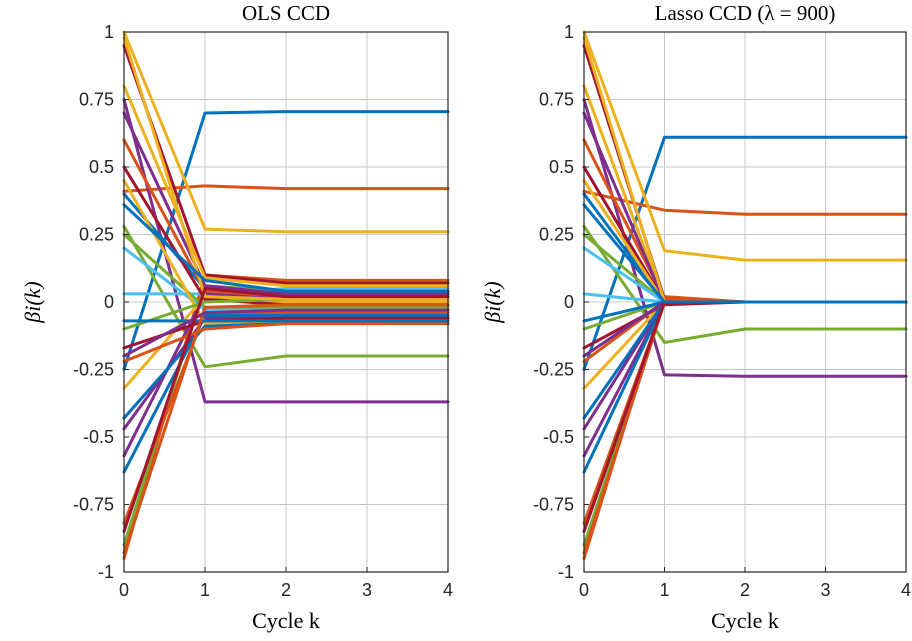  I want to click on chart-title: OLS CCD, so click(286, 13).